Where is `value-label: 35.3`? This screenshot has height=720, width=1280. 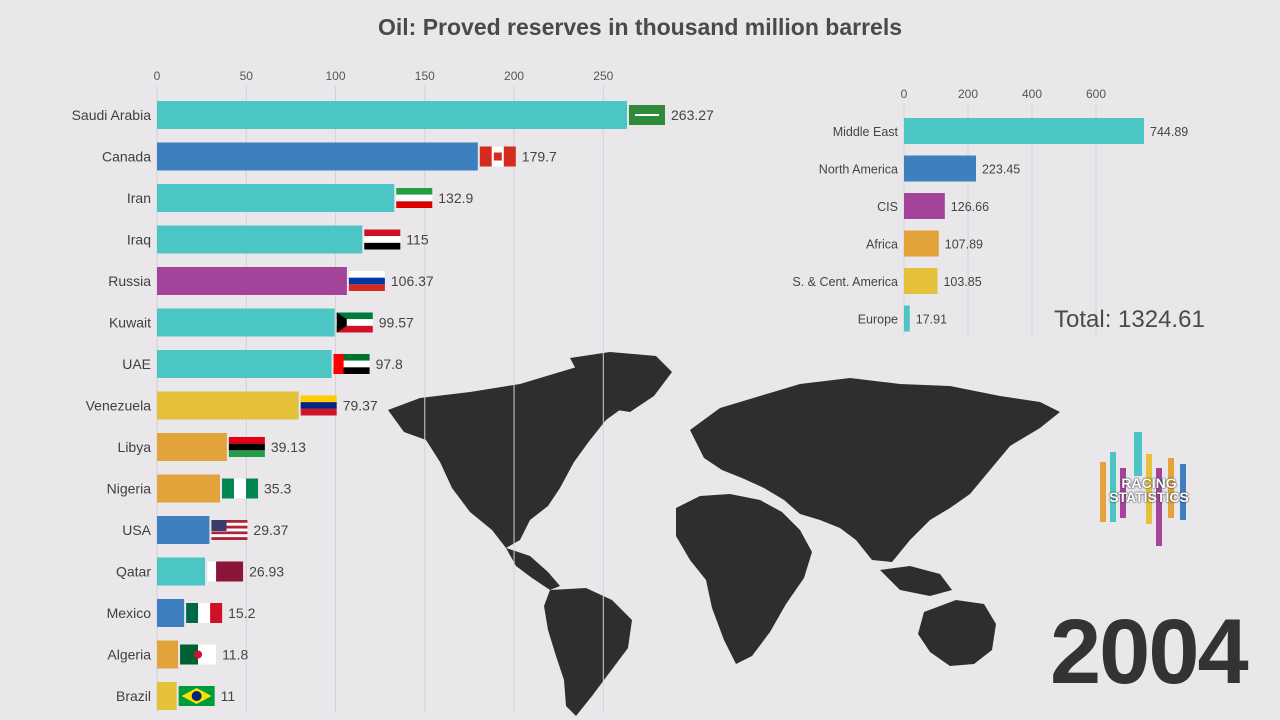 value-label: 35.3 is located at coordinates (277, 489).